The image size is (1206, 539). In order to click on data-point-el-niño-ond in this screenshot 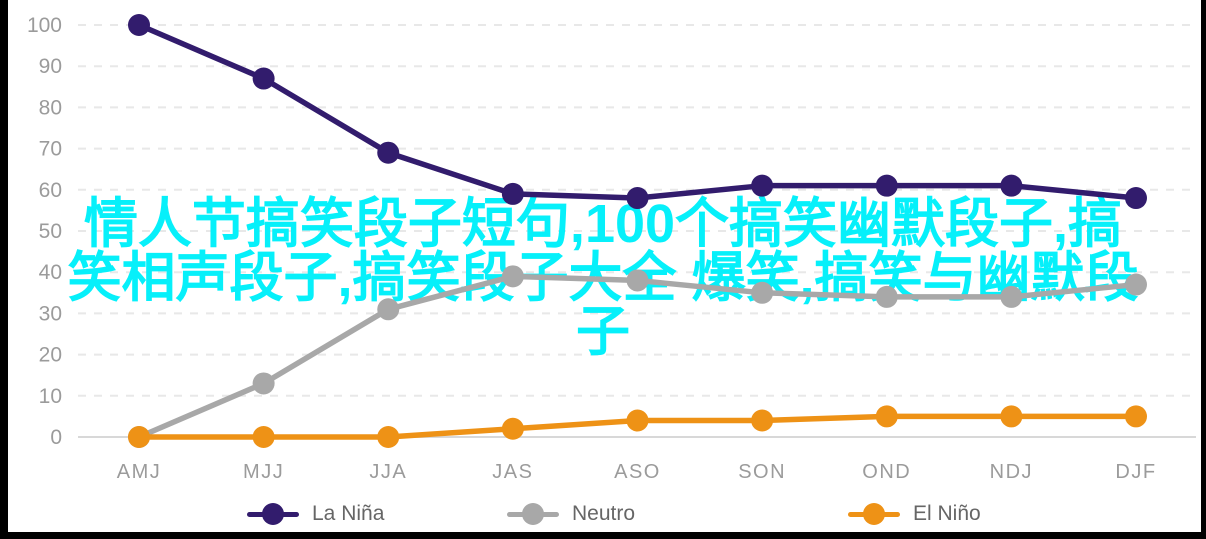, I will do `click(886, 416)`.